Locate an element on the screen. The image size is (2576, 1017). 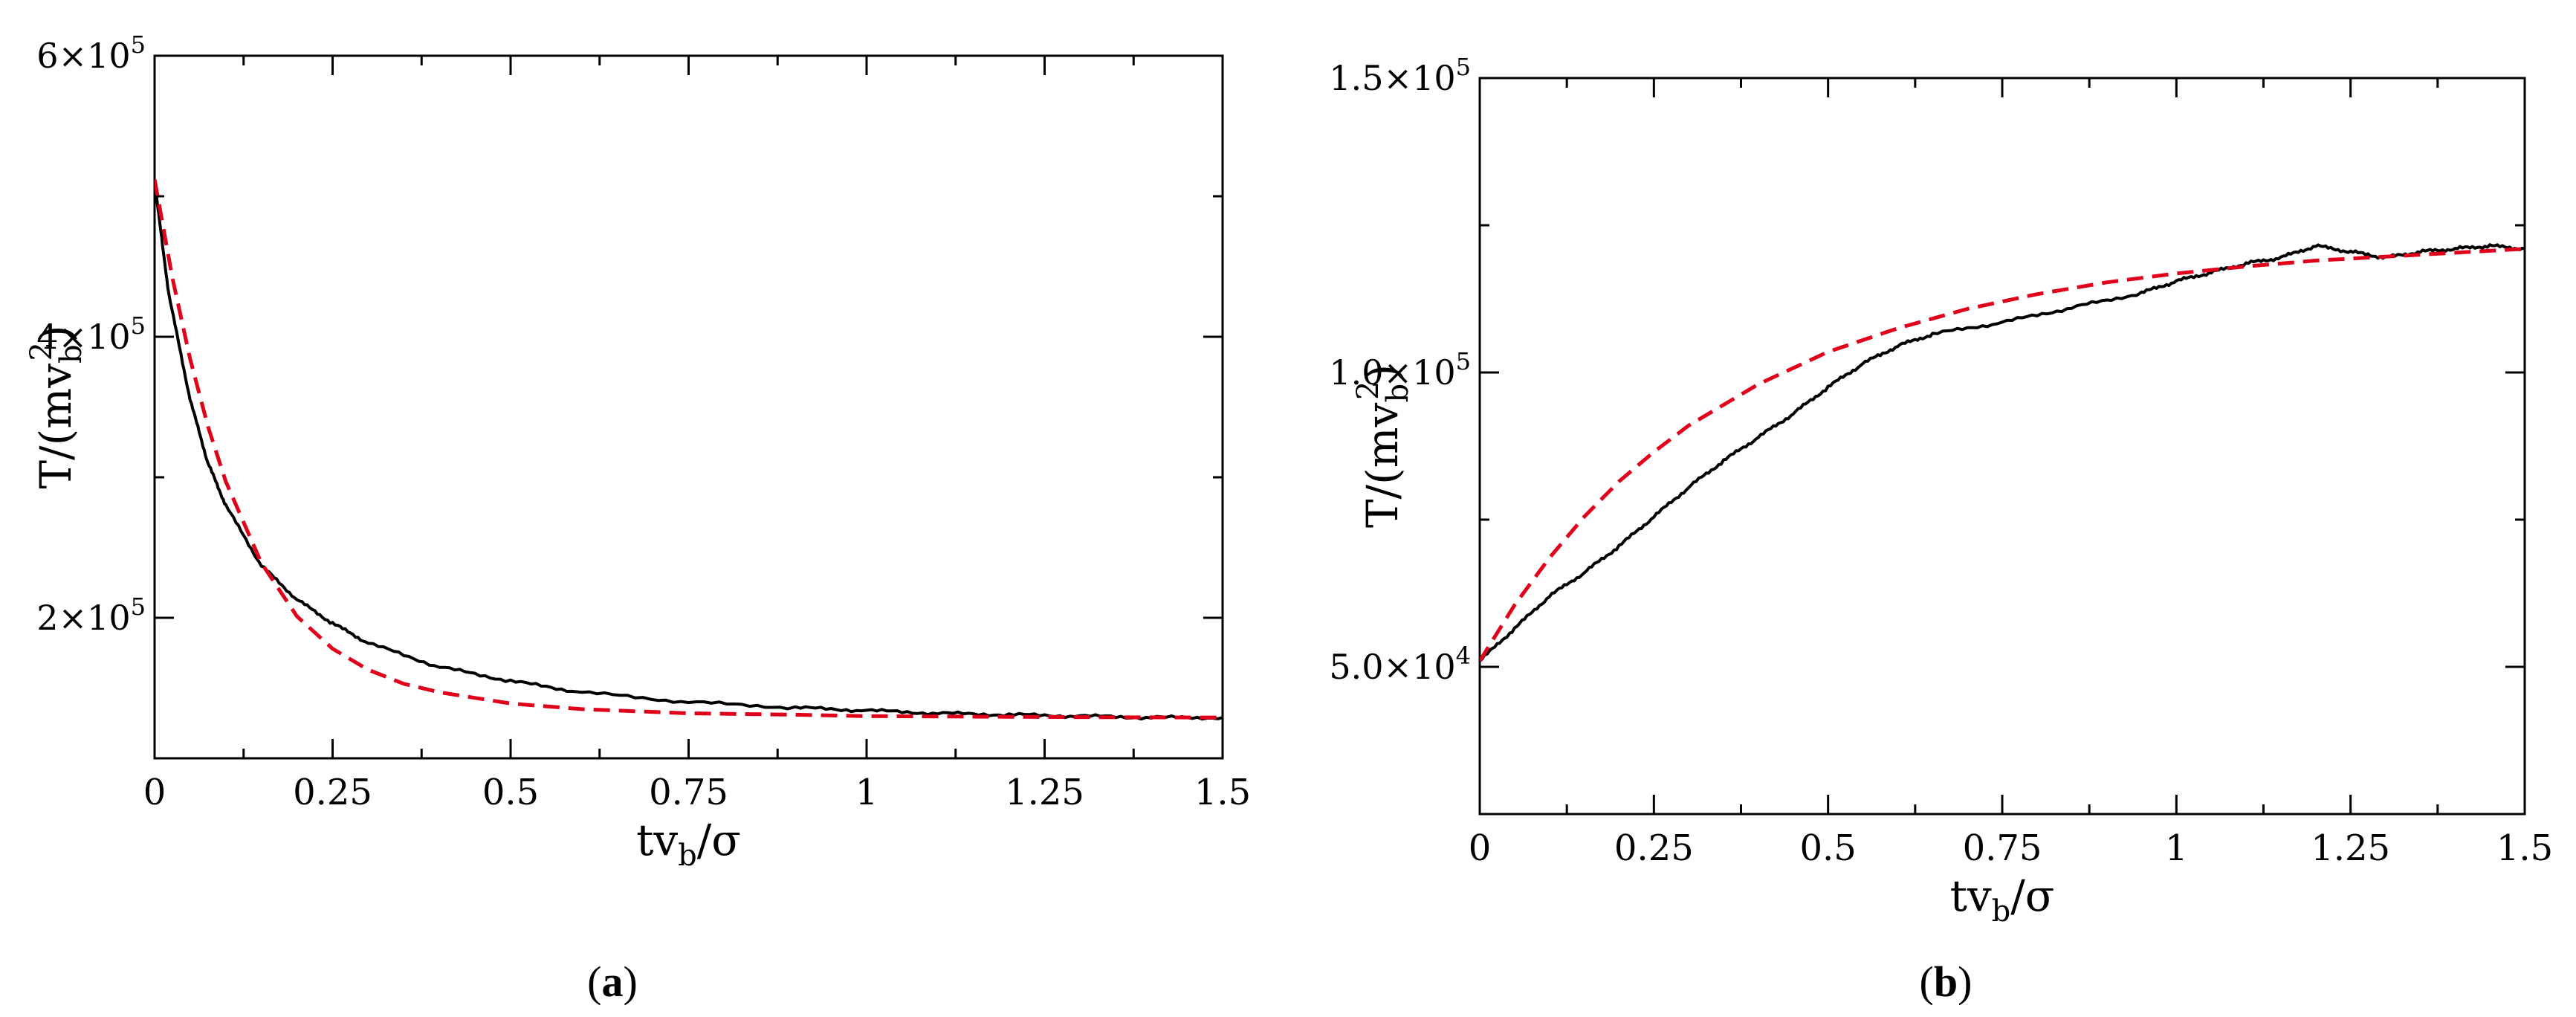
panel-label: (a) is located at coordinates (612, 982).